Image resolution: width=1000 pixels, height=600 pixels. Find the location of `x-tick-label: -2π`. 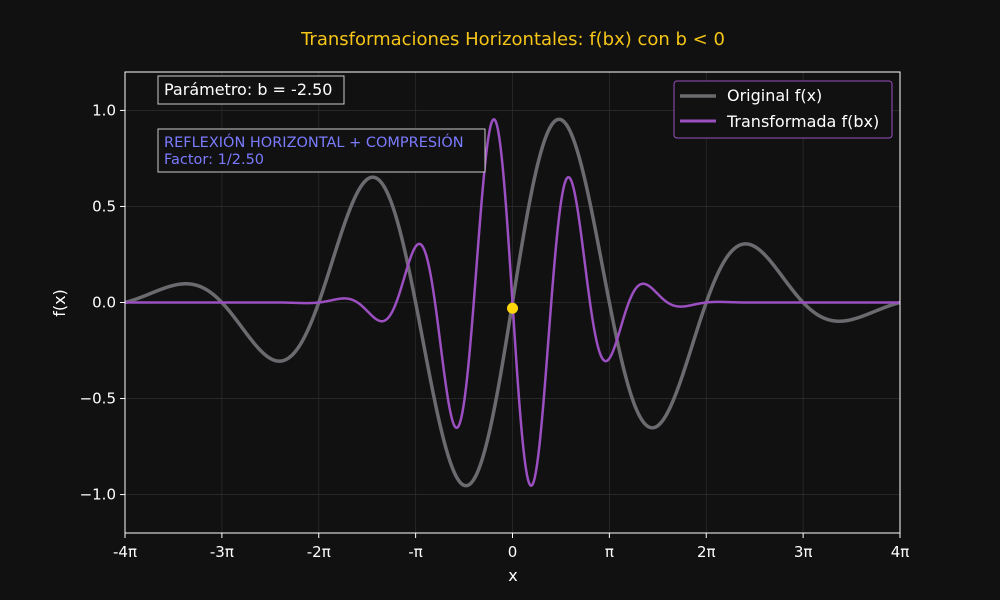

x-tick-label: -2π is located at coordinates (319, 552).